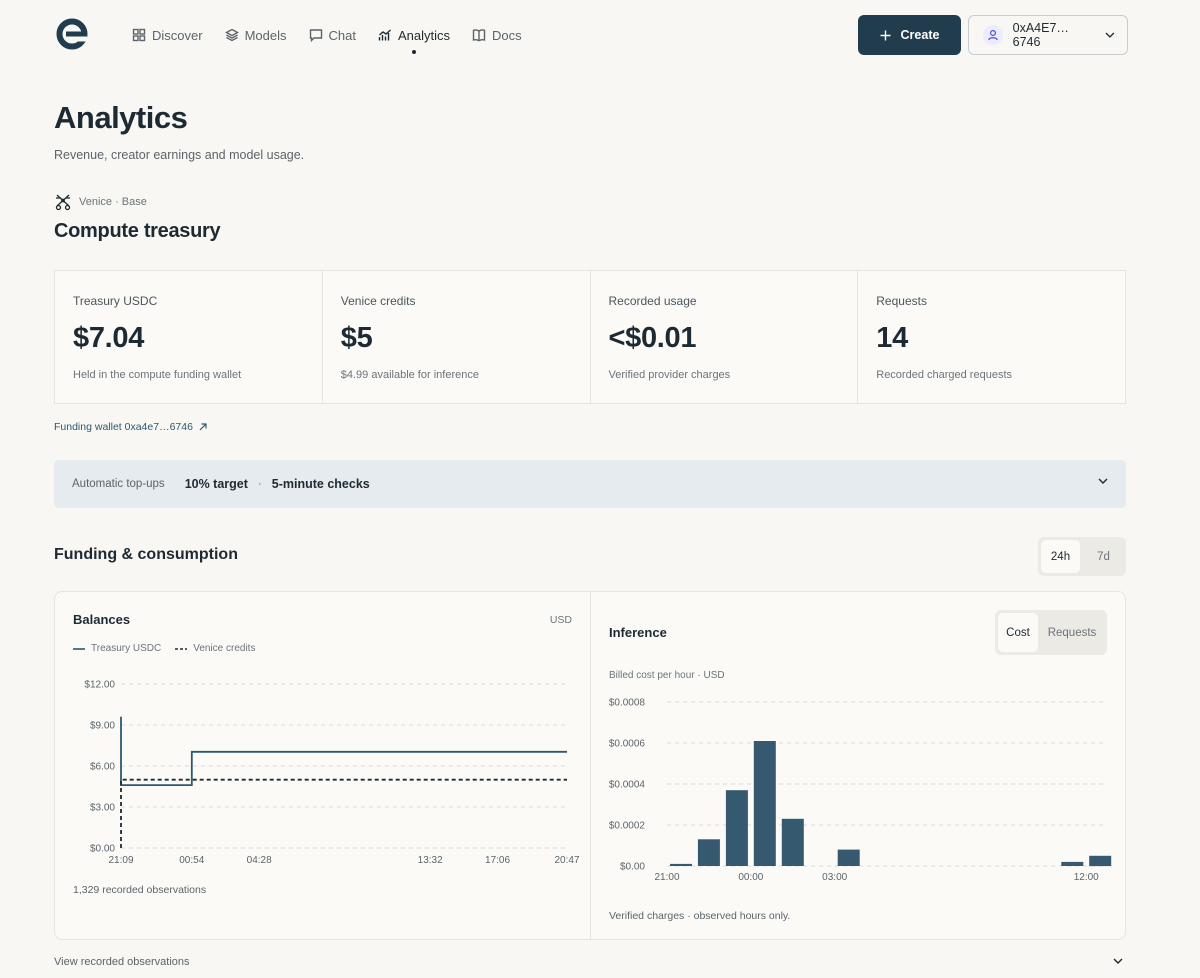 This screenshot has width=1200, height=978. What do you see at coordinates (356, 338) in the screenshot?
I see `stat-value: $5` at bounding box center [356, 338].